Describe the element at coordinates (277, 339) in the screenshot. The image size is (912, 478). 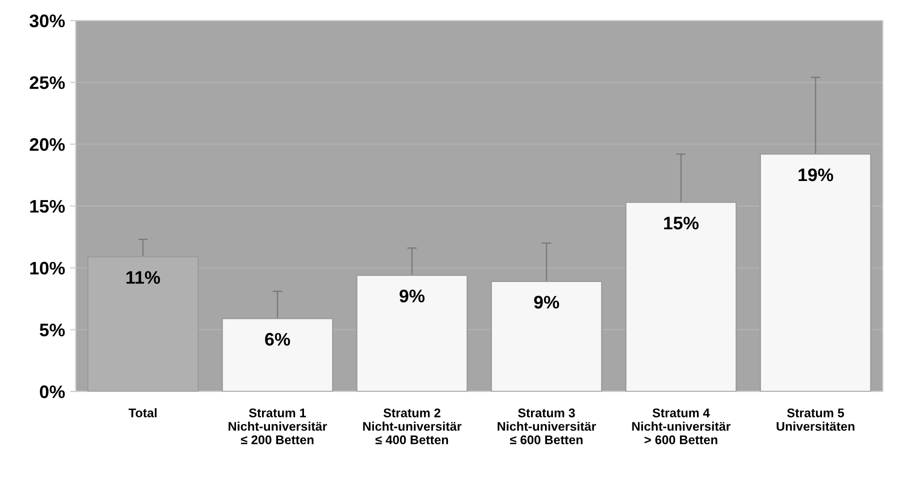
I see `data-label: 6%` at that location.